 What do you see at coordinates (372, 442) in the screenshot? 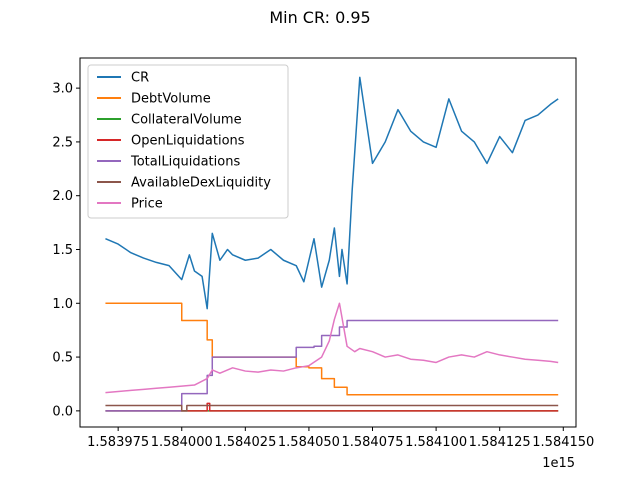
I see `x-tick-label: 1.584075` at bounding box center [372, 442].